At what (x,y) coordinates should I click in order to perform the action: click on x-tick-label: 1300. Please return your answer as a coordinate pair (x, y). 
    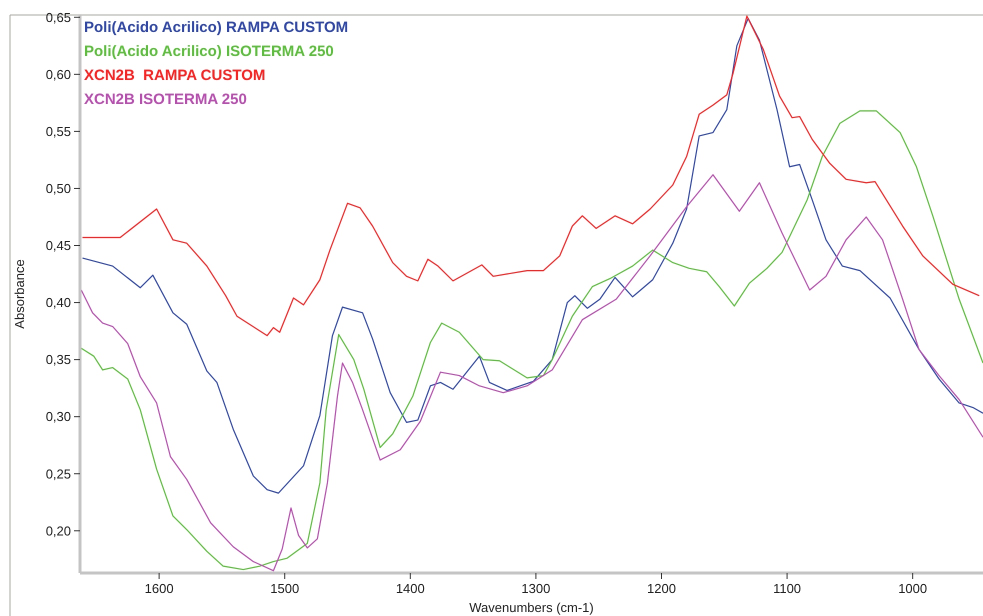
    Looking at the image, I should click on (535, 588).